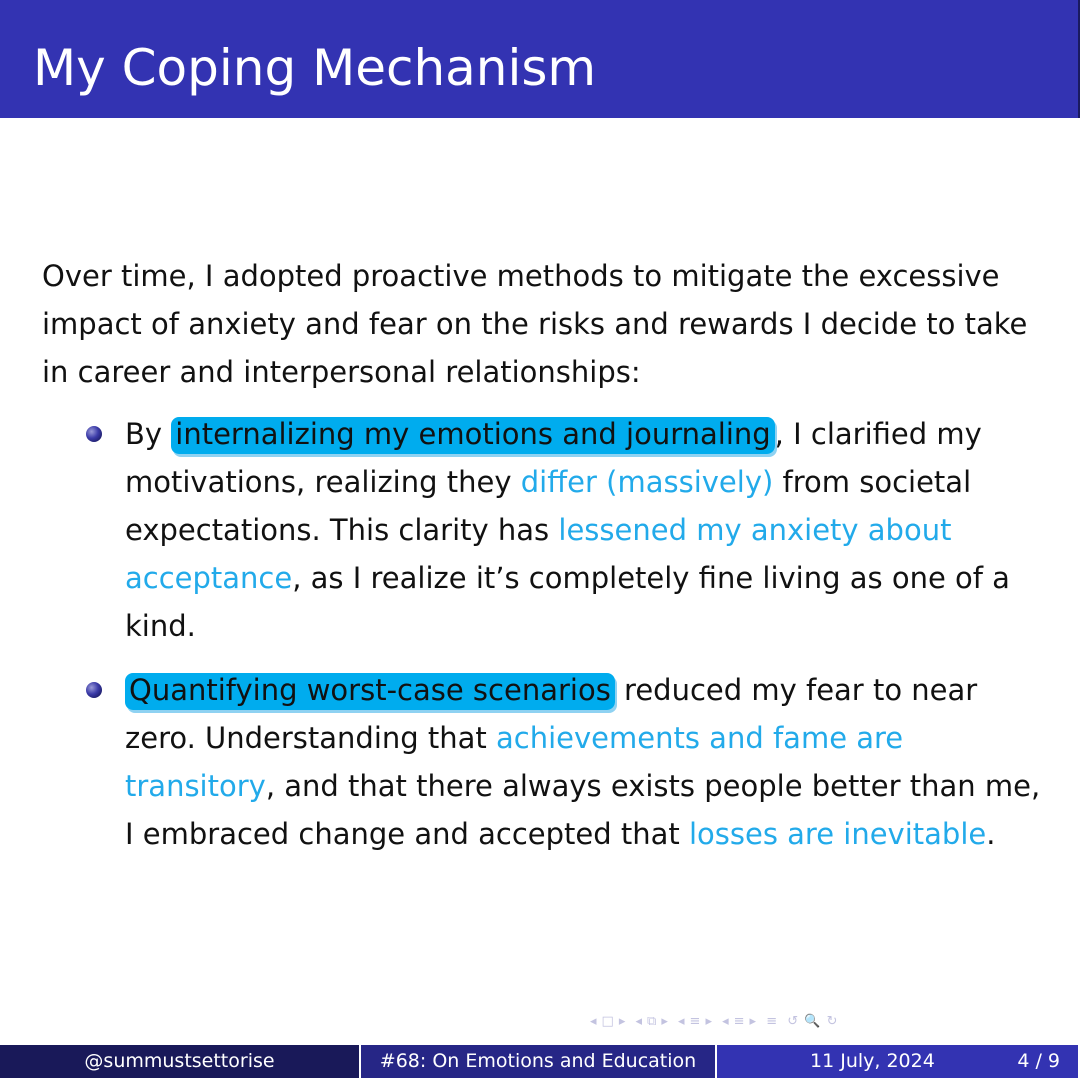 This screenshot has width=1080, height=1080. Describe the element at coordinates (639, 1021) in the screenshot. I see `nav-prev-section-icon: ◂` at that location.